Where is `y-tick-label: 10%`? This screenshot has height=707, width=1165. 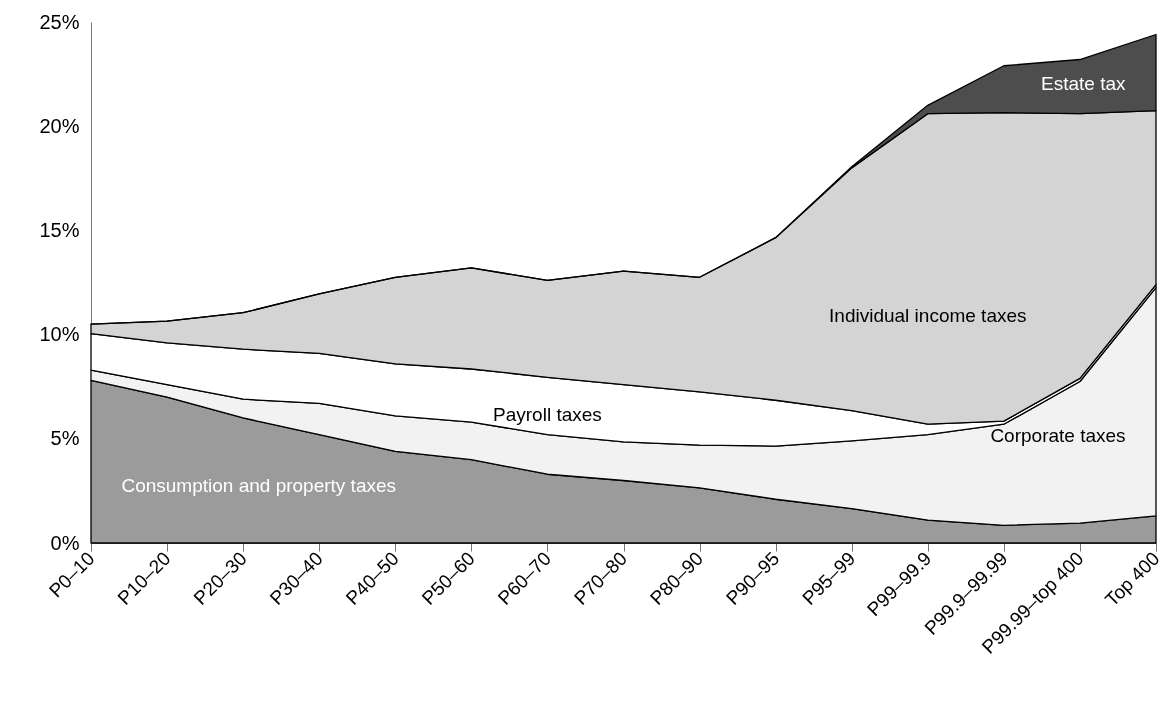 y-tick-label: 10% is located at coordinates (59, 334).